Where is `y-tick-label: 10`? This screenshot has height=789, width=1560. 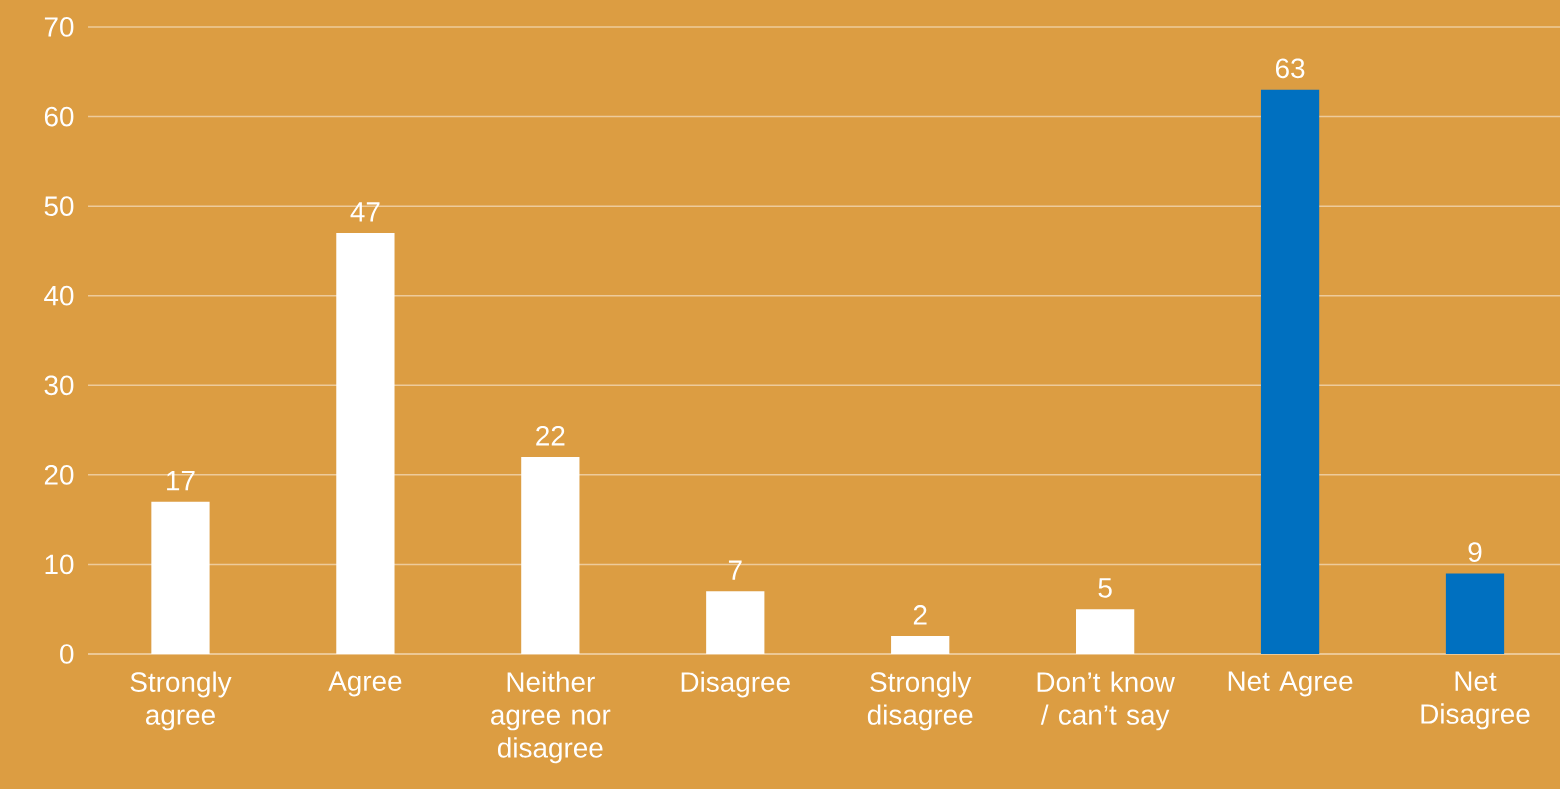 y-tick-label: 10 is located at coordinates (59, 564).